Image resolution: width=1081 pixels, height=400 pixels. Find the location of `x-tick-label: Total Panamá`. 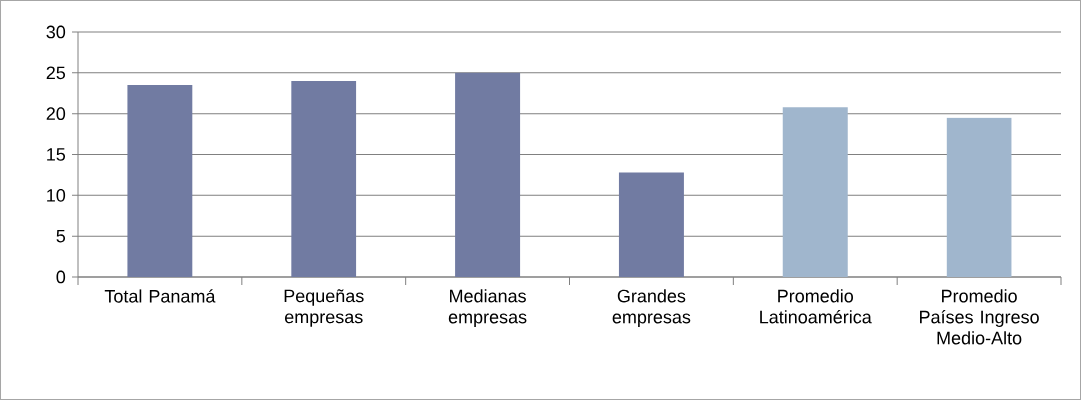

x-tick-label: Total Panamá is located at coordinates (160, 296).